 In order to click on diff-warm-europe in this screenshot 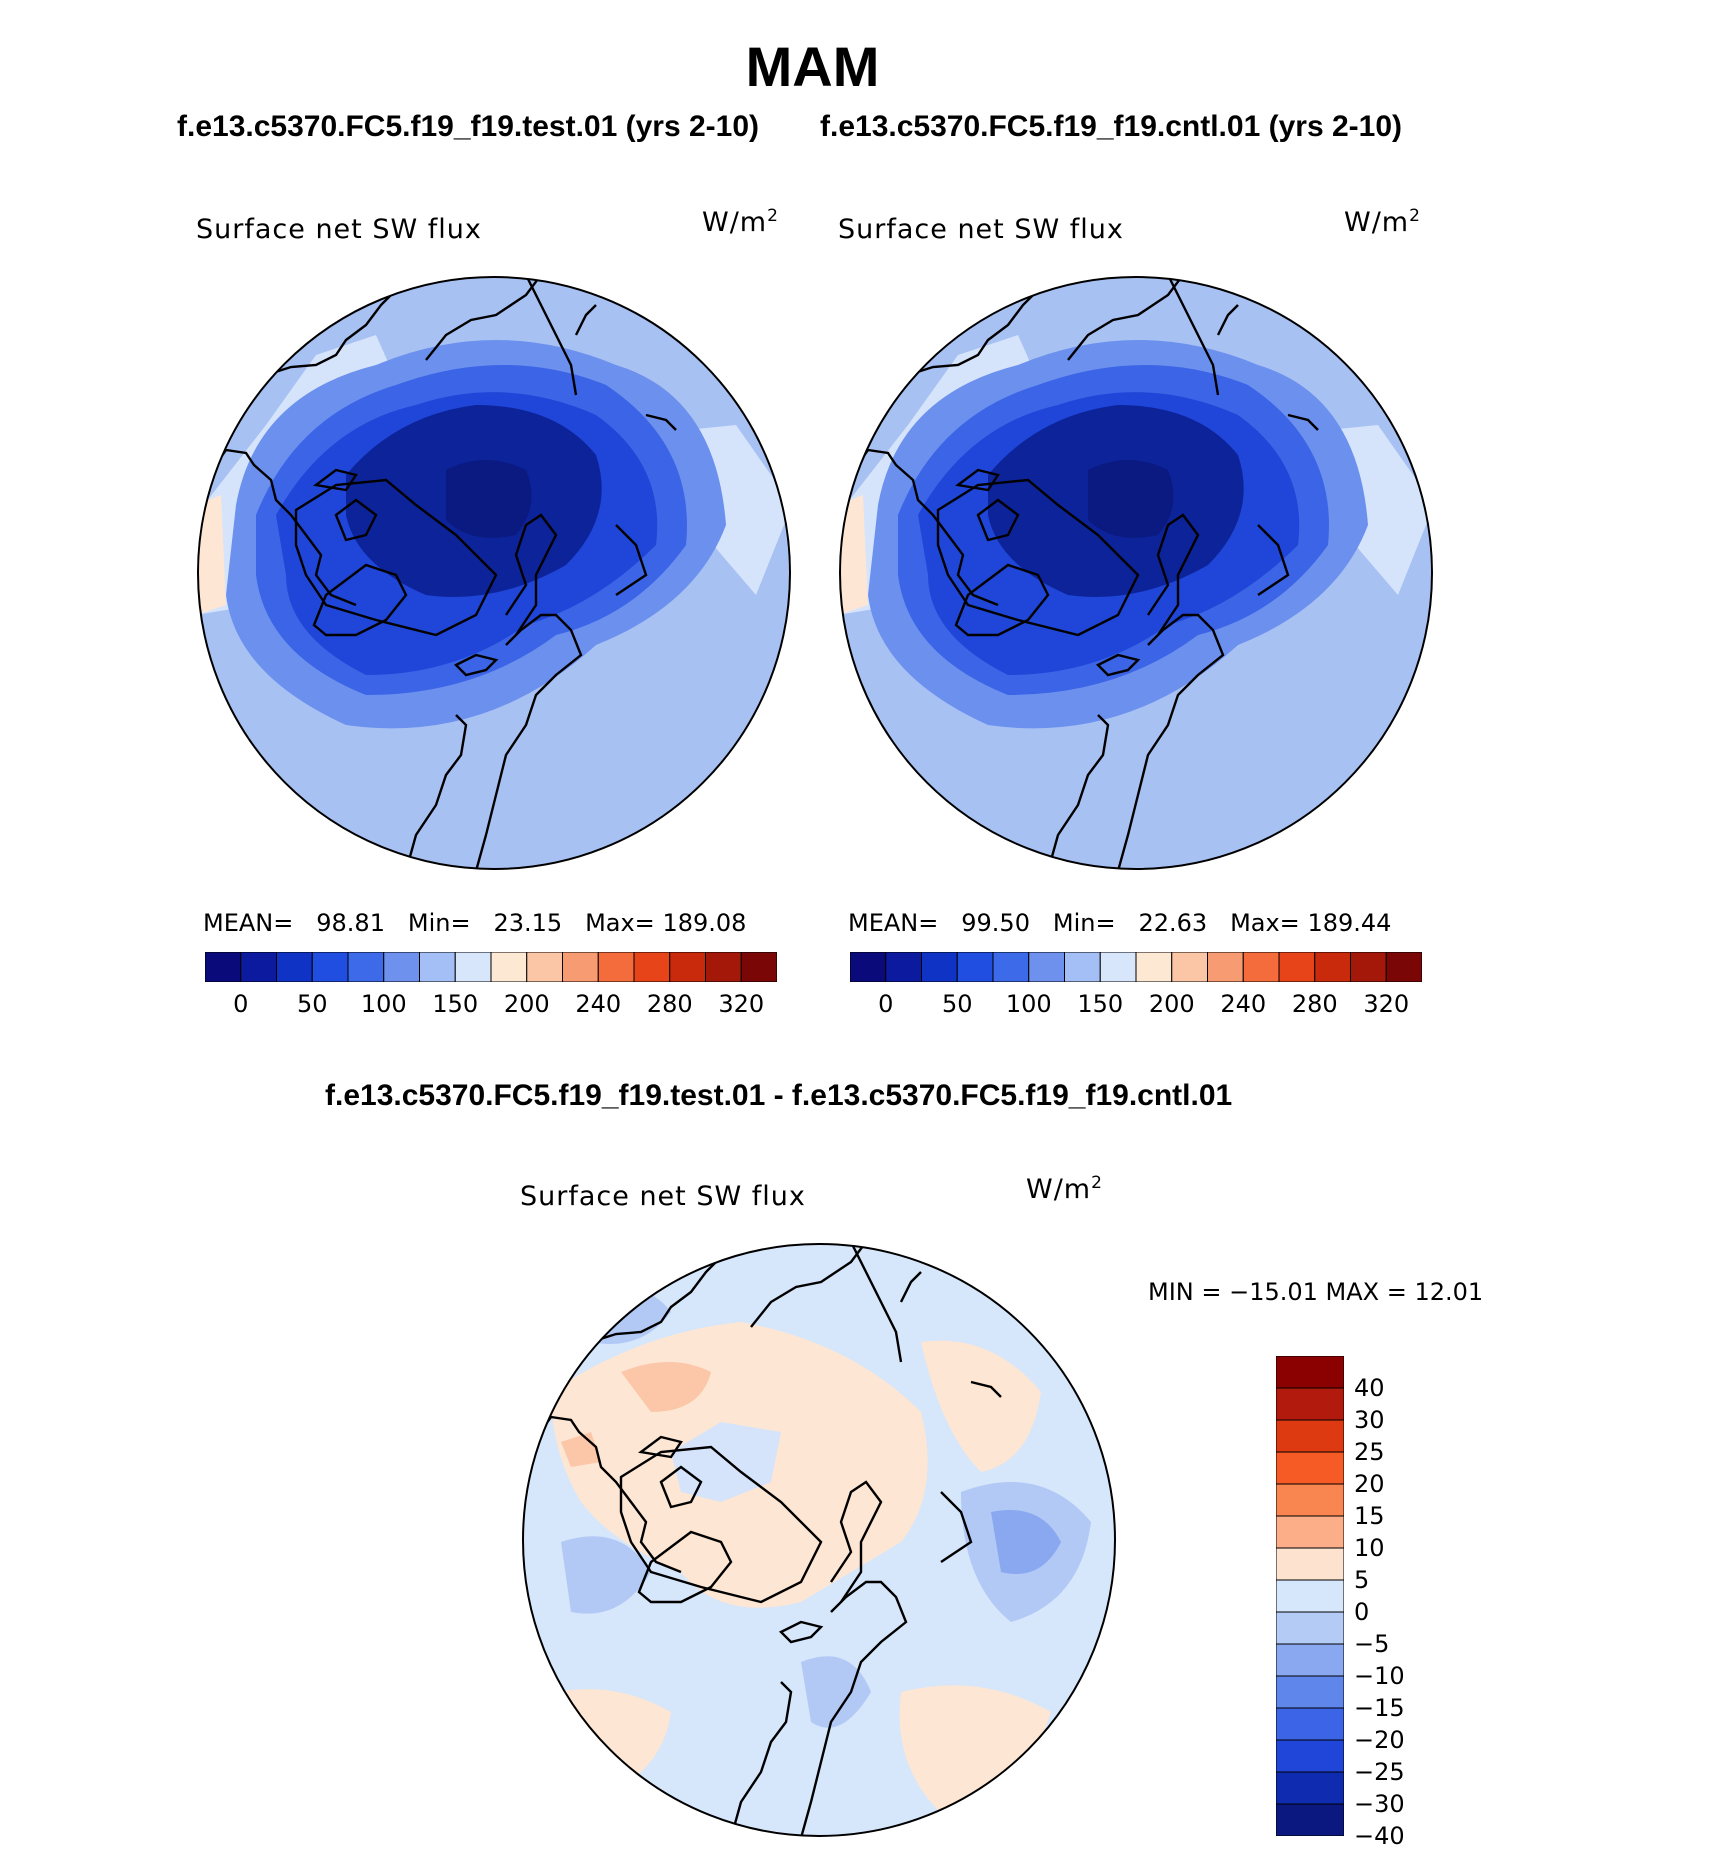, I will do `click(975, 1753)`.